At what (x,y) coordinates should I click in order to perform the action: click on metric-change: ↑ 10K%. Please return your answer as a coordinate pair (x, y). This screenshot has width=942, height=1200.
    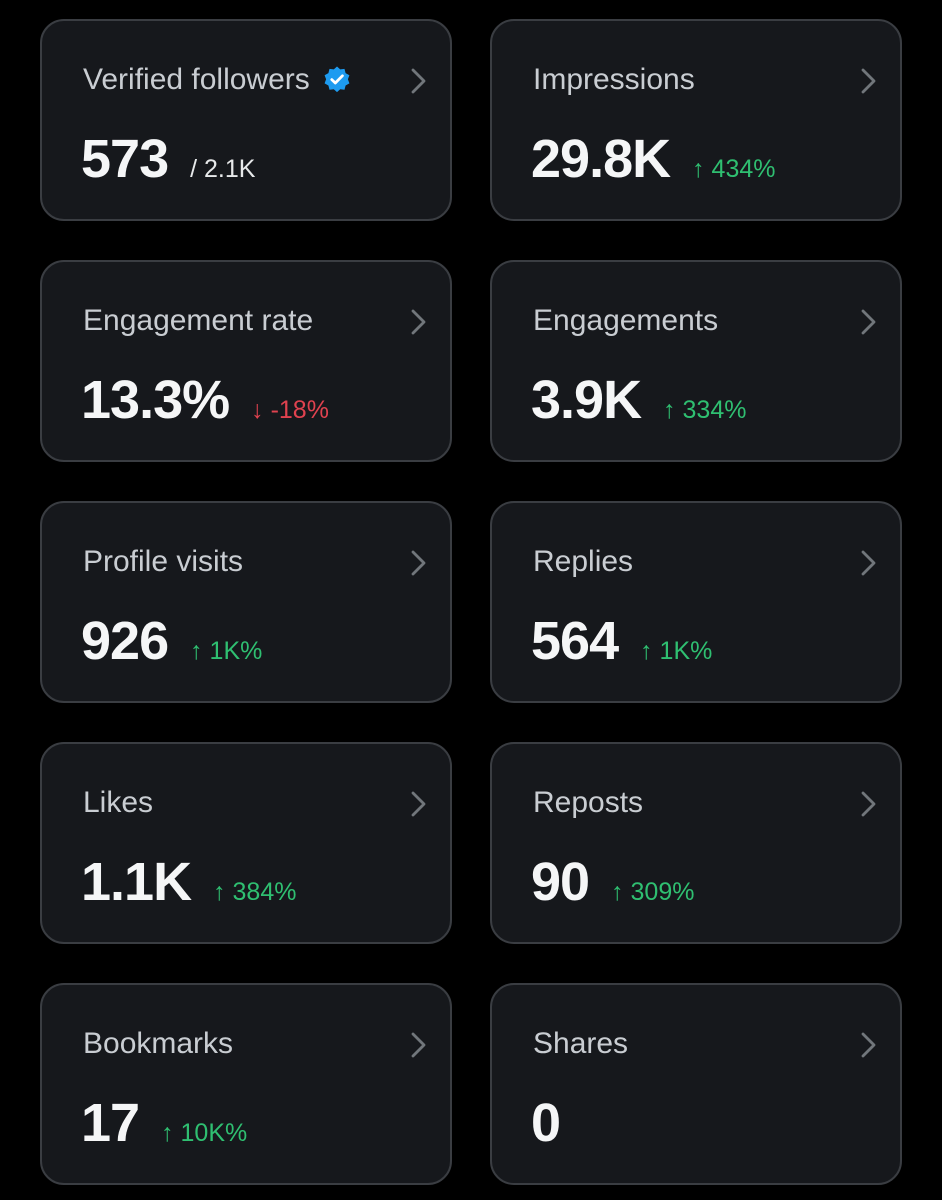
    Looking at the image, I should click on (204, 1133).